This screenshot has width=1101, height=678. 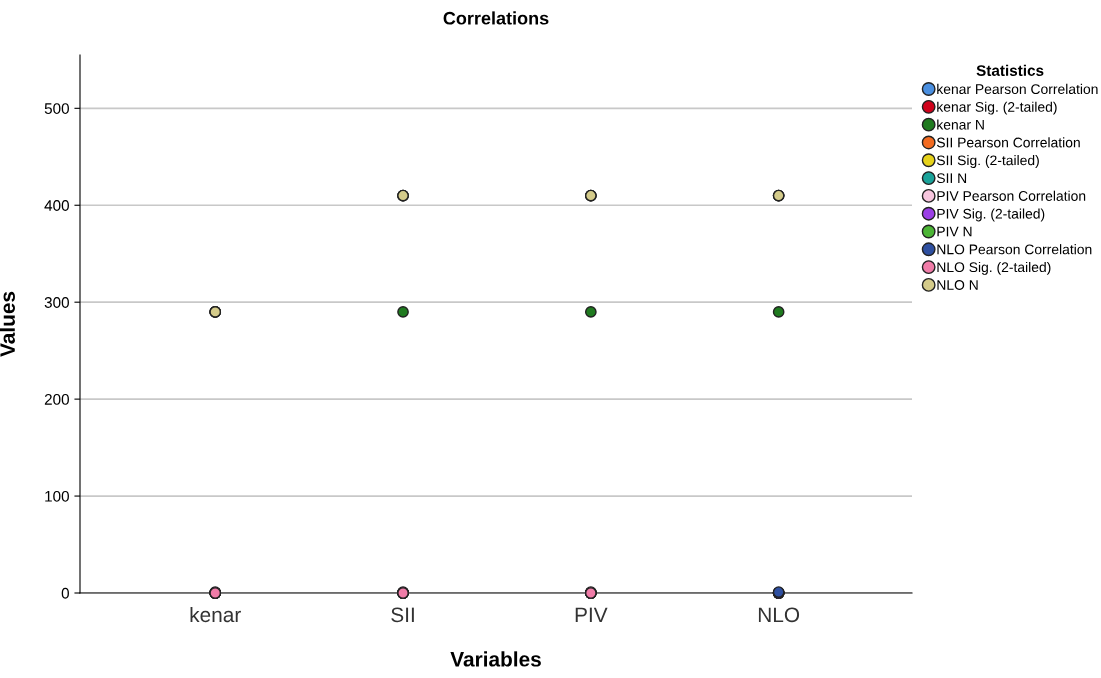 What do you see at coordinates (779, 615) in the screenshot?
I see `x-tick-label: NLO` at bounding box center [779, 615].